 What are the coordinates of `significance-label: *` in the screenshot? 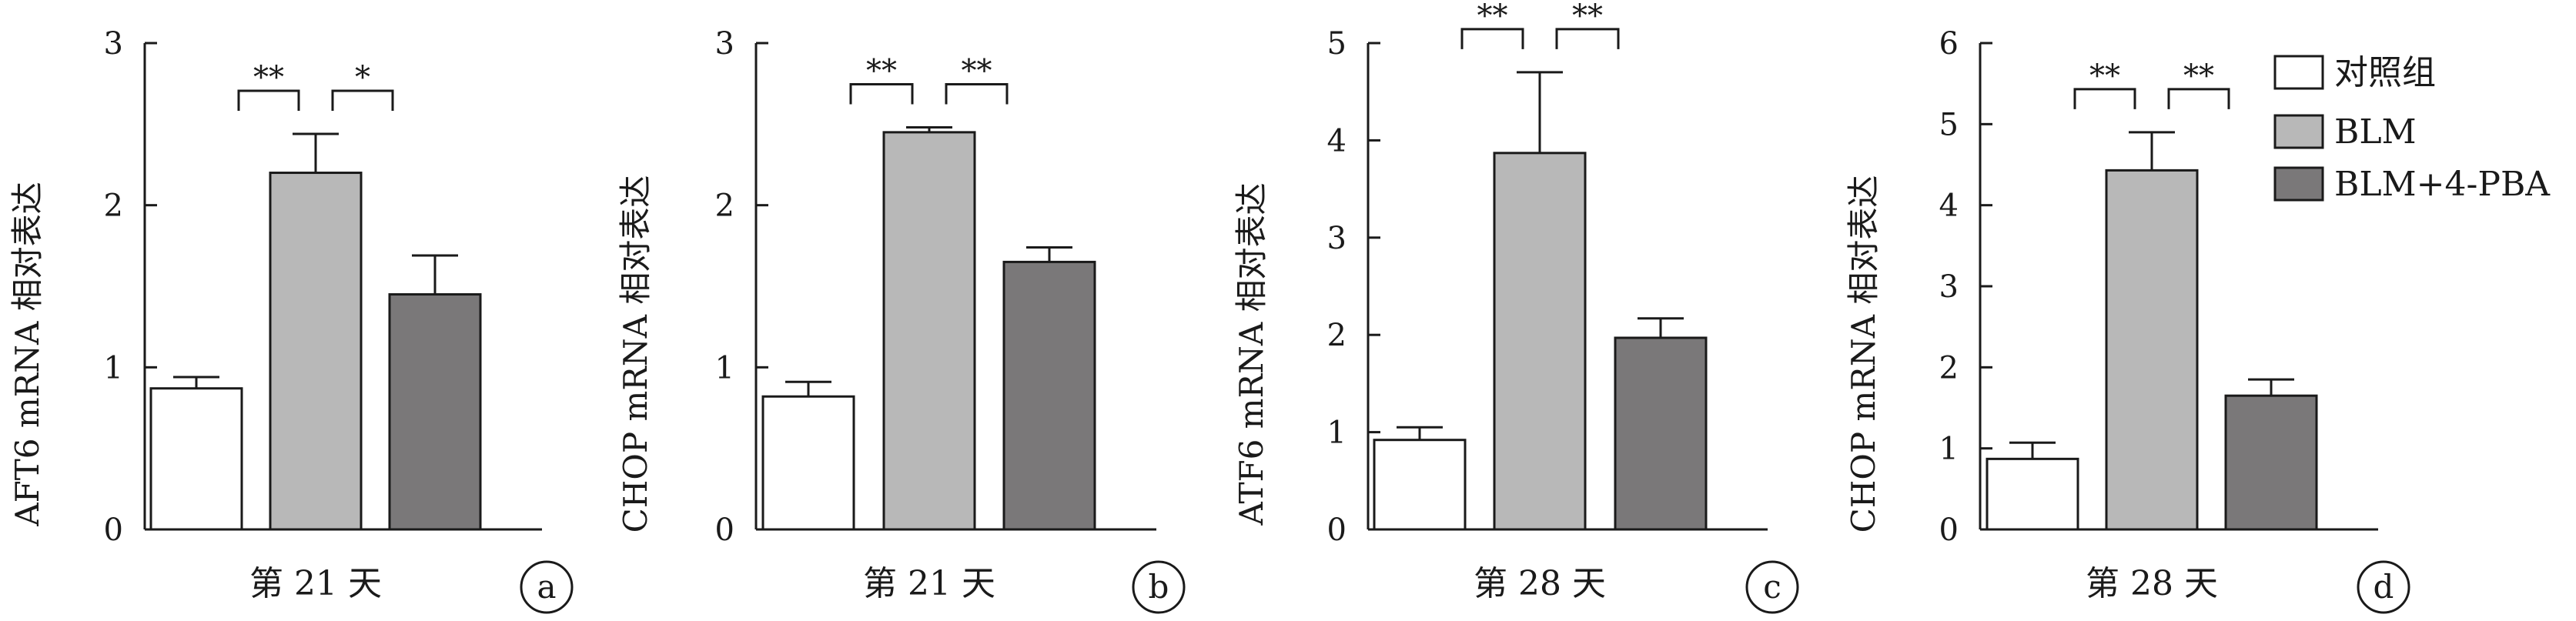 It's located at (363, 77).